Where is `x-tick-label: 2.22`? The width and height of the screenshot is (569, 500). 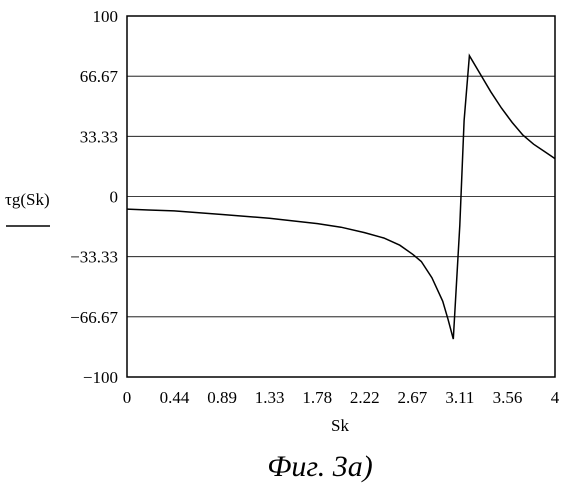
x-tick-label: 2.22 is located at coordinates (365, 397).